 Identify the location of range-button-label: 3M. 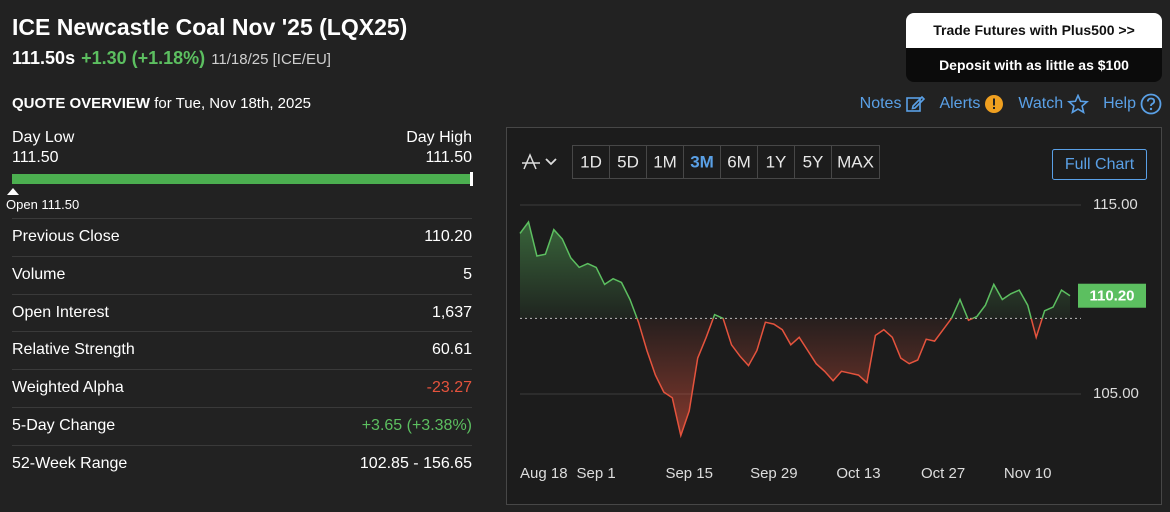
(702, 161).